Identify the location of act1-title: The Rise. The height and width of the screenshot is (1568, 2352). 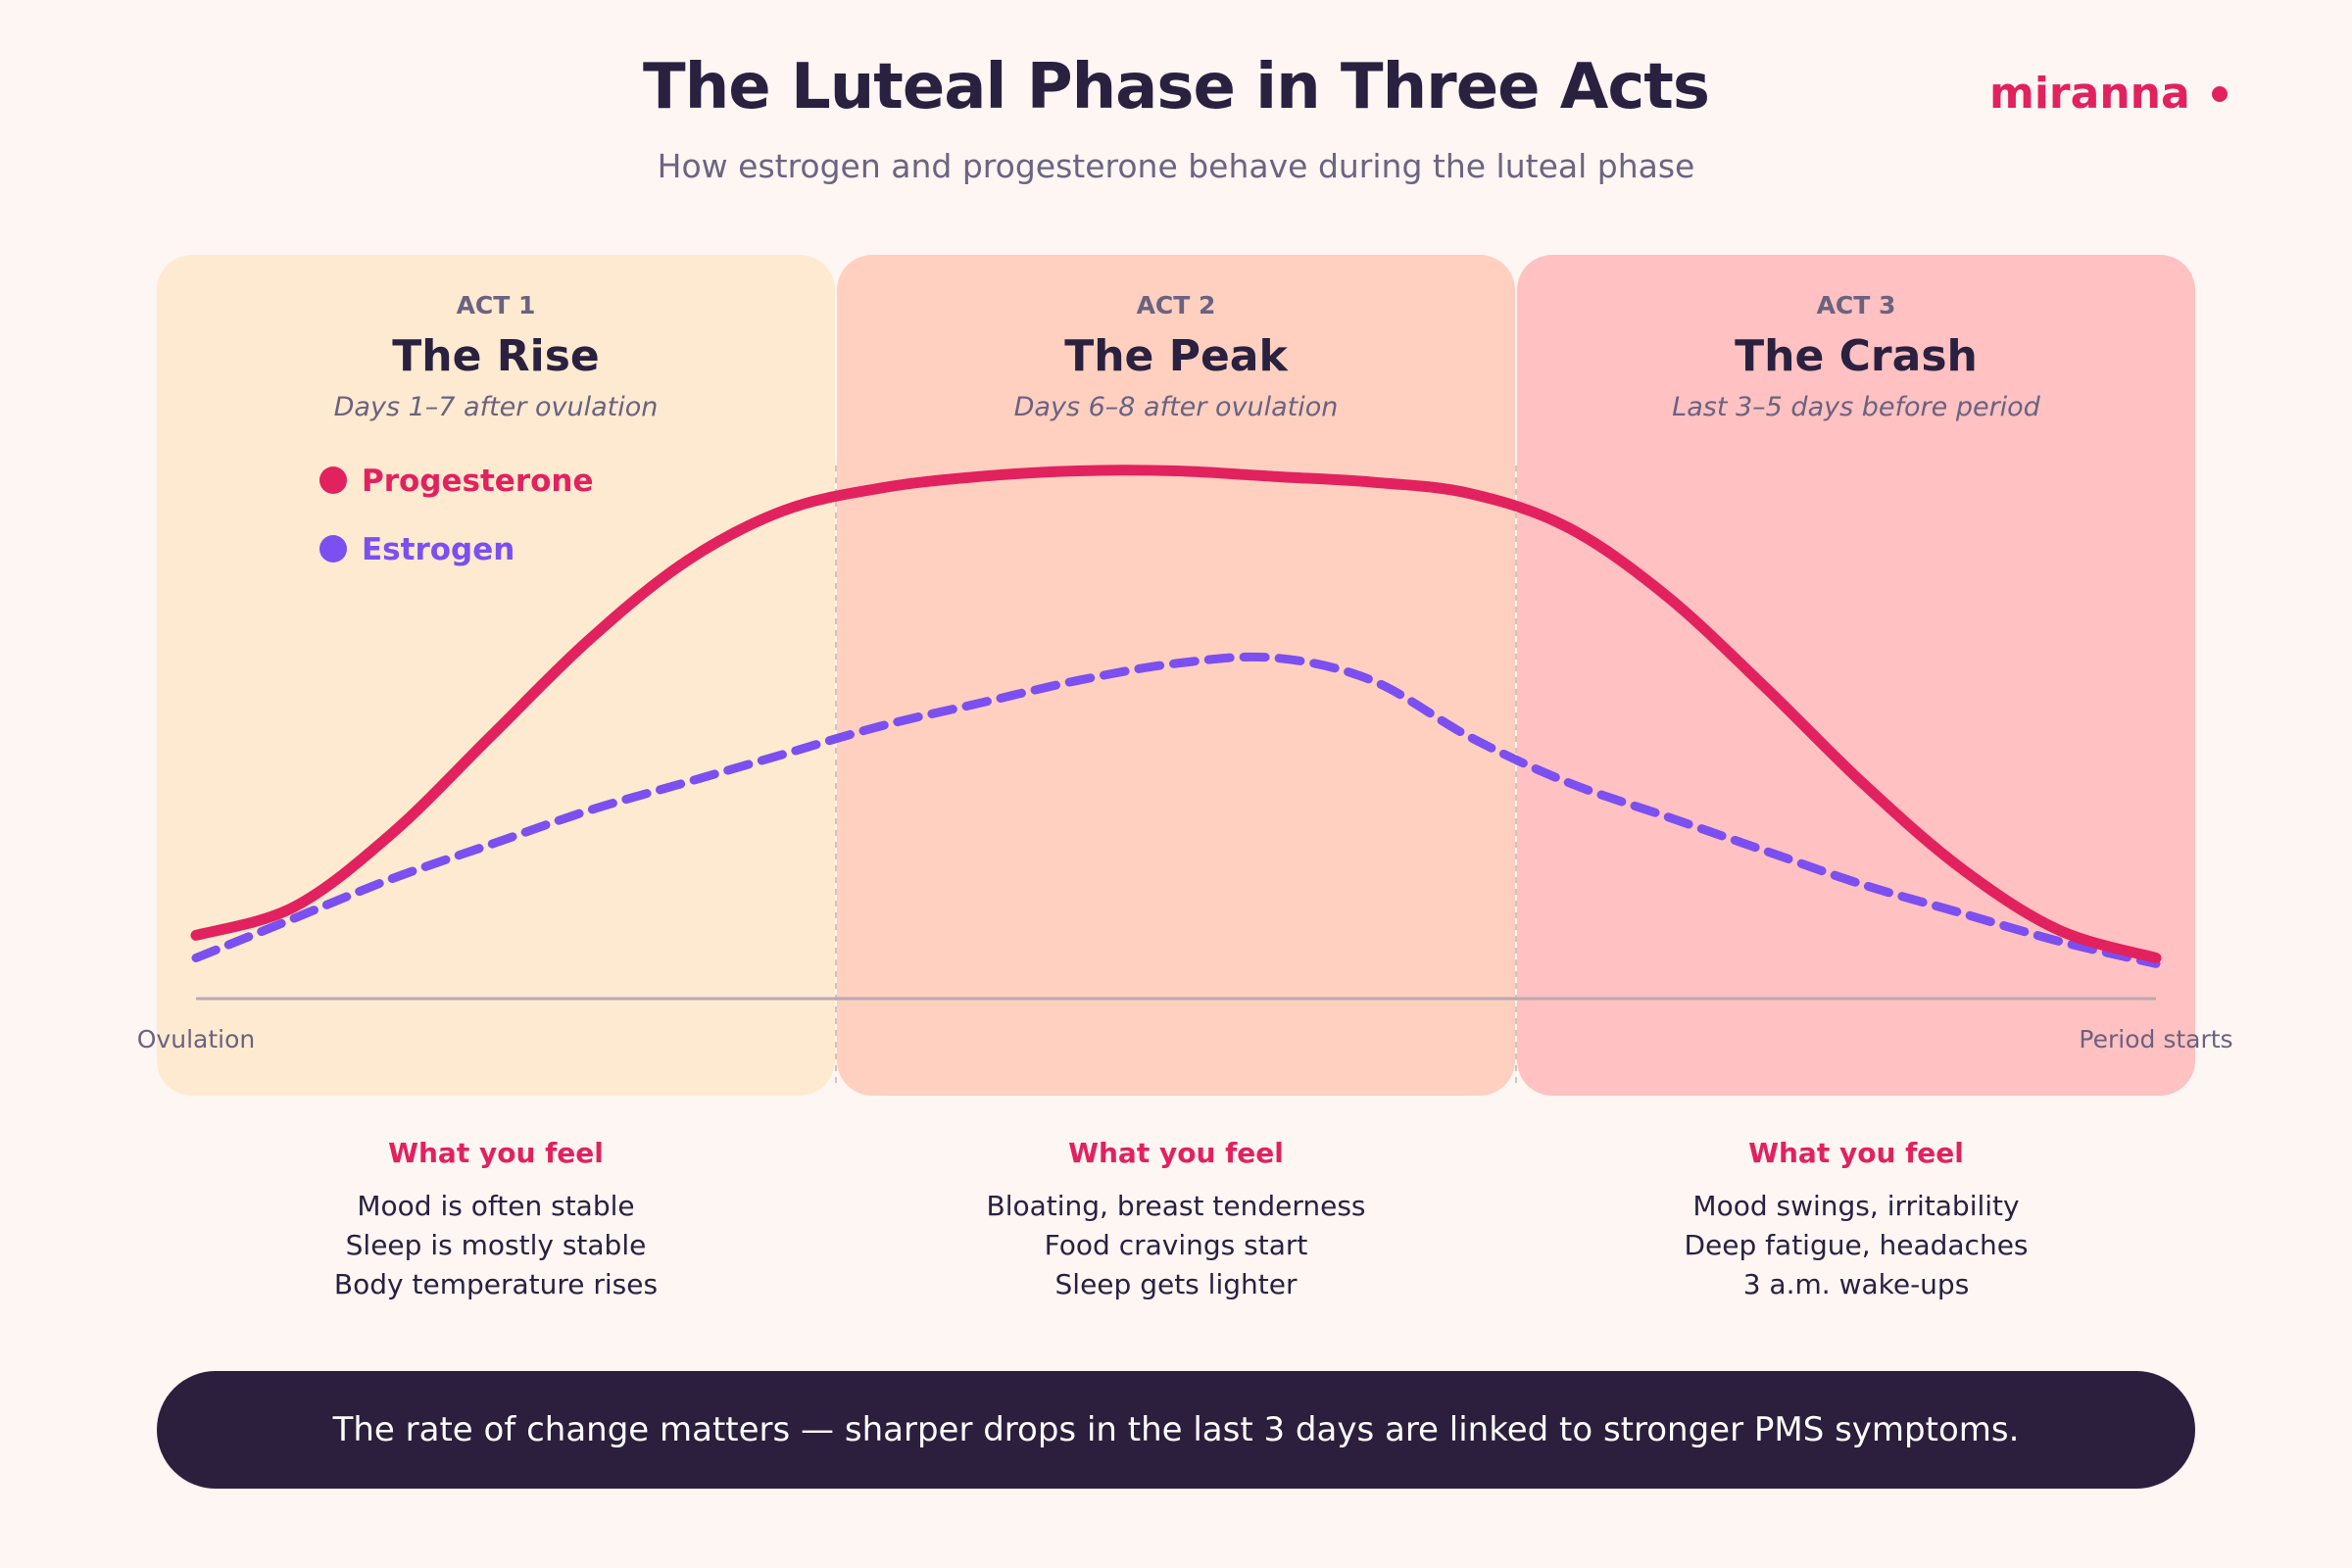
(496, 356).